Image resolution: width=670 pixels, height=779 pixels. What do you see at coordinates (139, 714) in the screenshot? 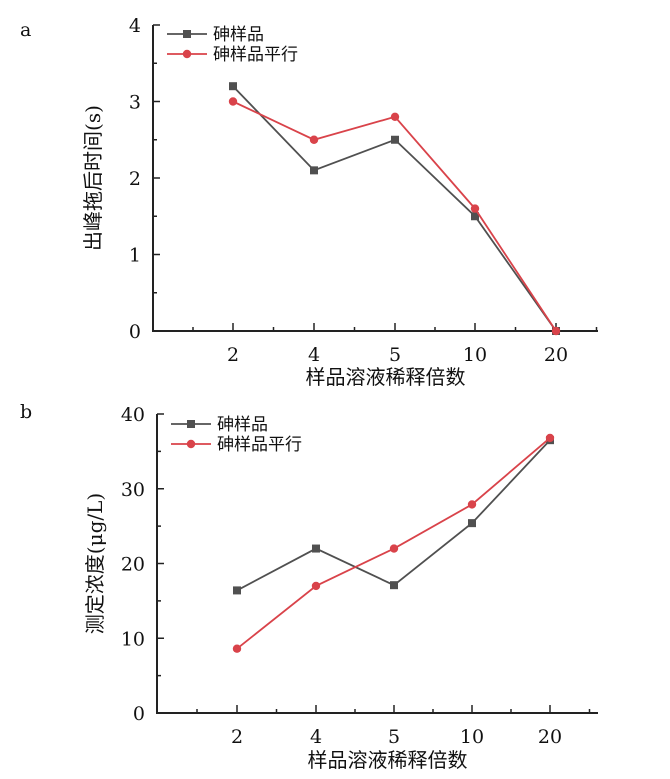
I see `panel-b-y-tick-label: 0` at bounding box center [139, 714].